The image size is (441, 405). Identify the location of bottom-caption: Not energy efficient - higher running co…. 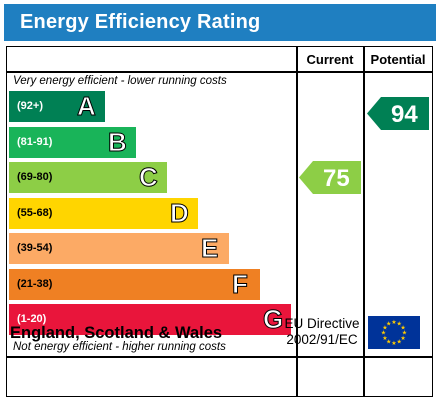
(119, 347).